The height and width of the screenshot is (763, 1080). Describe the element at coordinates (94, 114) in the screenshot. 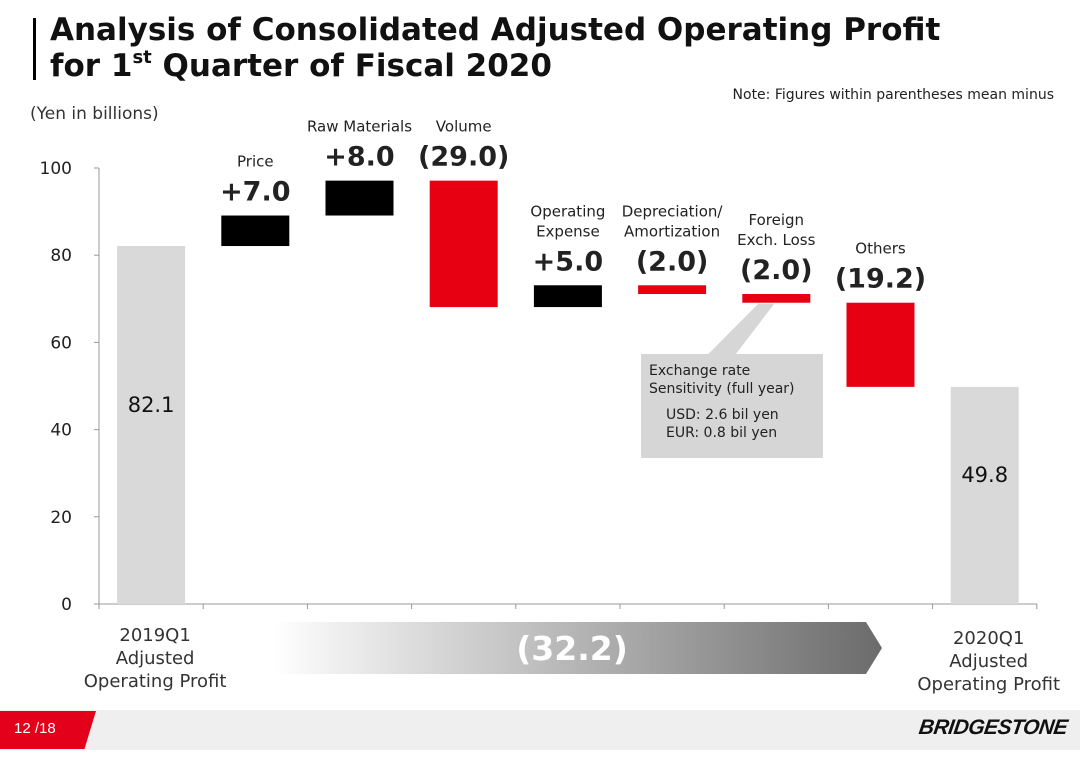

I see `unit-label: (Yen in billions)` at that location.